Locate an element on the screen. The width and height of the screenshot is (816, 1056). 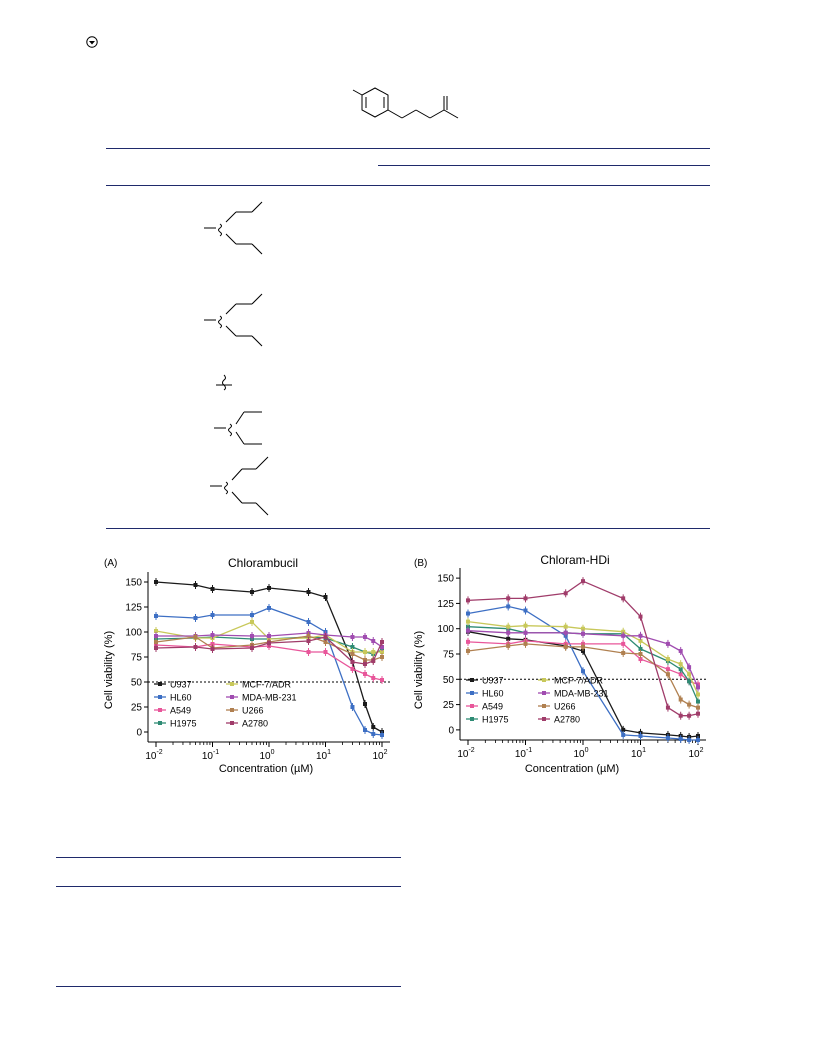
legend-label: MDA-MB-231 is located at coordinates (269, 698).